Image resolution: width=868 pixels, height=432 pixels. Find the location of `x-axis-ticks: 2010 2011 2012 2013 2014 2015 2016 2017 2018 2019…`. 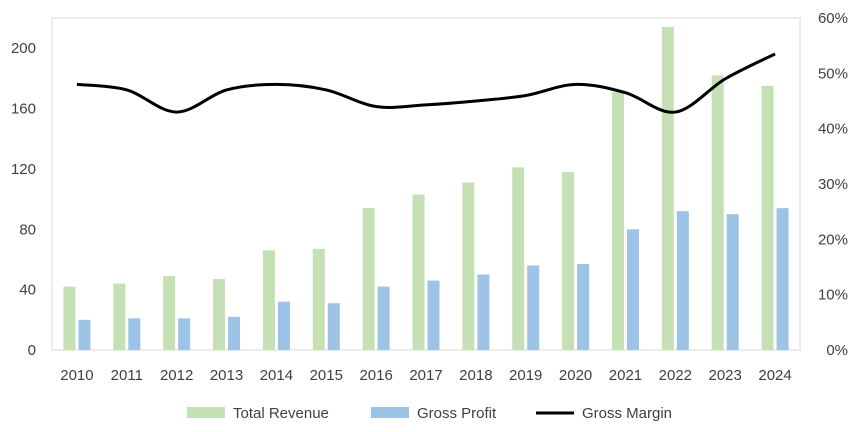

x-axis-ticks: 2010 2011 2012 2013 2014 2015 2016 2017 2018 2019… is located at coordinates (426, 375).